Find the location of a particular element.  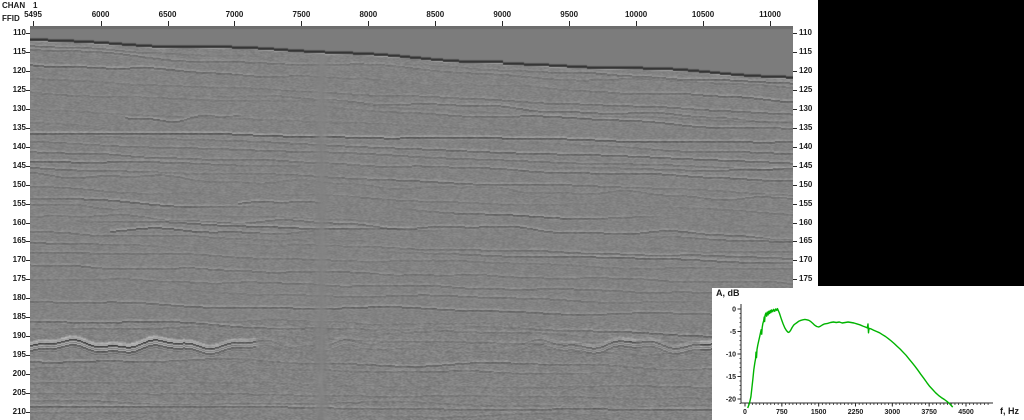

spectrum-curve is located at coordinates (850, 358).